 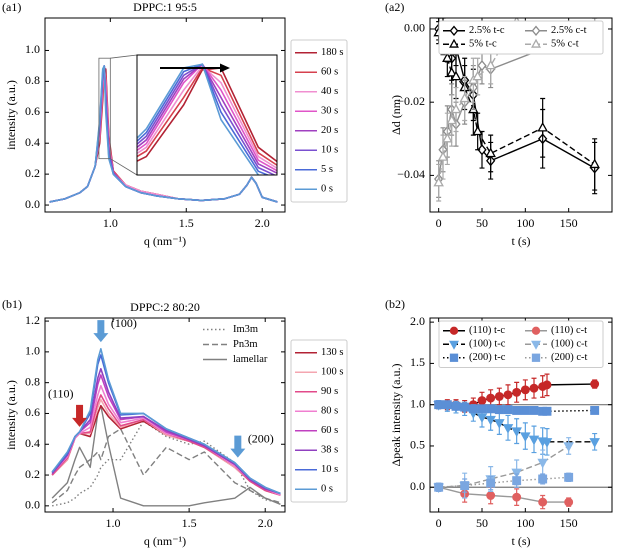 I want to click on y-tick-label: 1.0, so click(x=32, y=49).